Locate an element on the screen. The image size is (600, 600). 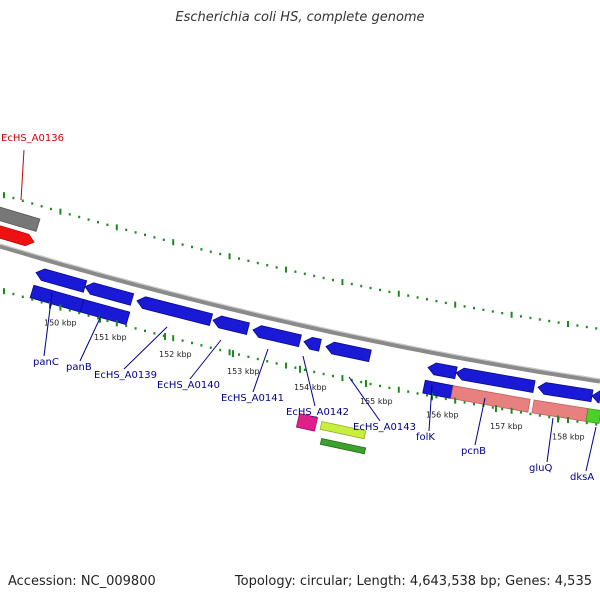
gene-label-panc: panC is located at coordinates (46, 362).